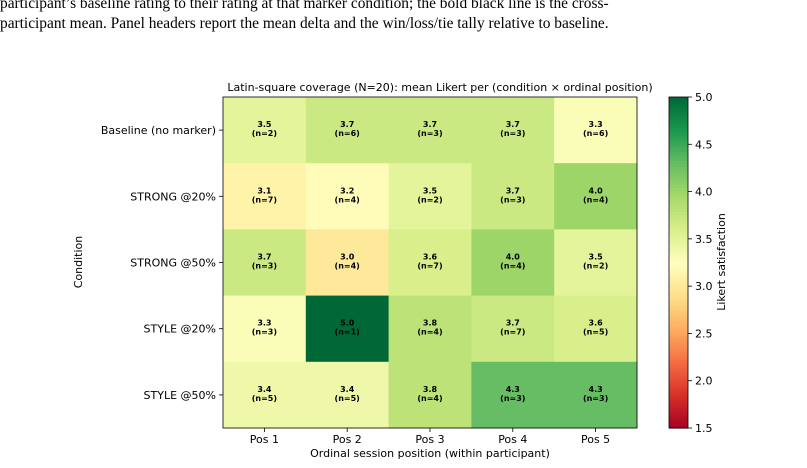 This screenshot has width=807, height=468. What do you see at coordinates (347, 323) in the screenshot?
I see `cell-value-label: 5.0` at bounding box center [347, 323].